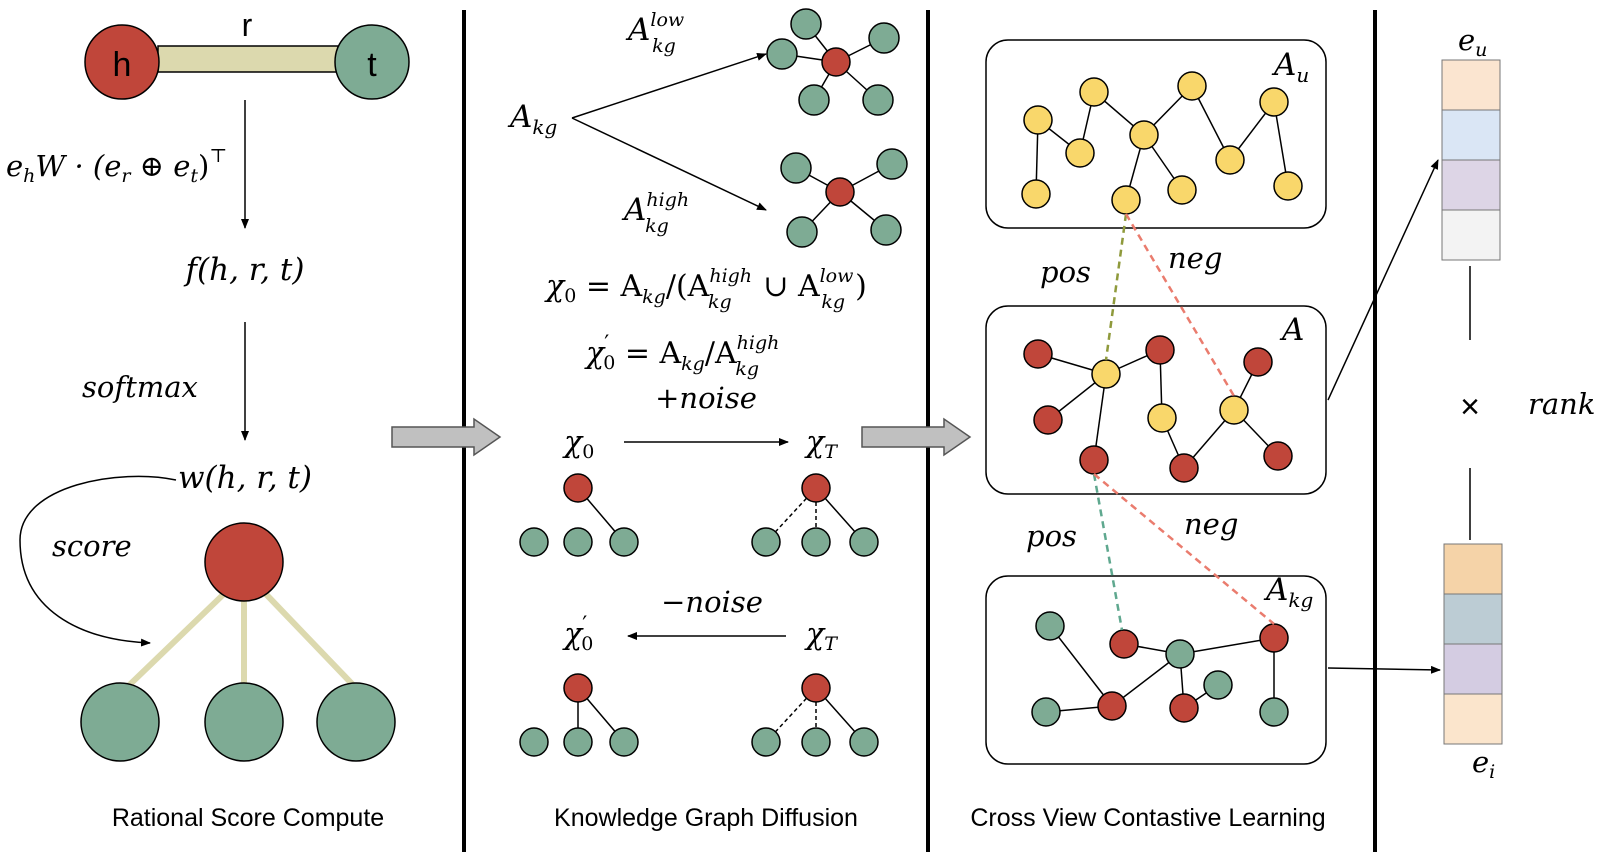  Describe the element at coordinates (669, 86) in the screenshot. I see `arrow-to-low` at that location.